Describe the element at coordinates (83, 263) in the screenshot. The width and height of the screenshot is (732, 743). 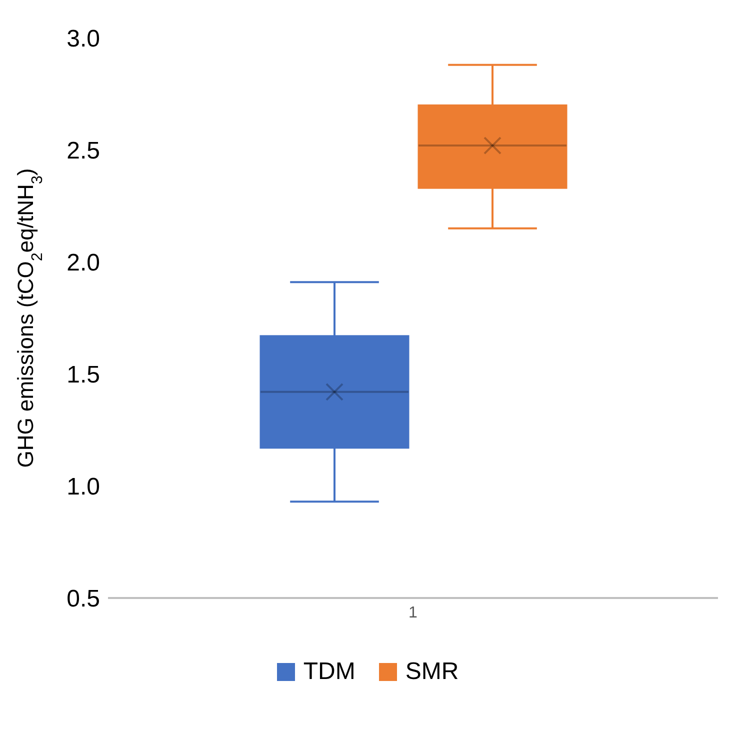
I see `y-tick-label: 2.0` at that location.